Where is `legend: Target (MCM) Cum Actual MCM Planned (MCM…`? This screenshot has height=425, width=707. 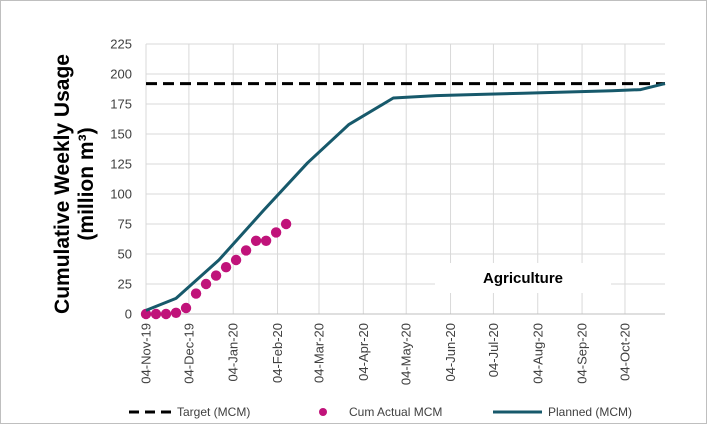 legend: Target (MCM) Cum Actual MCM Planned (MCM… is located at coordinates (380, 412).